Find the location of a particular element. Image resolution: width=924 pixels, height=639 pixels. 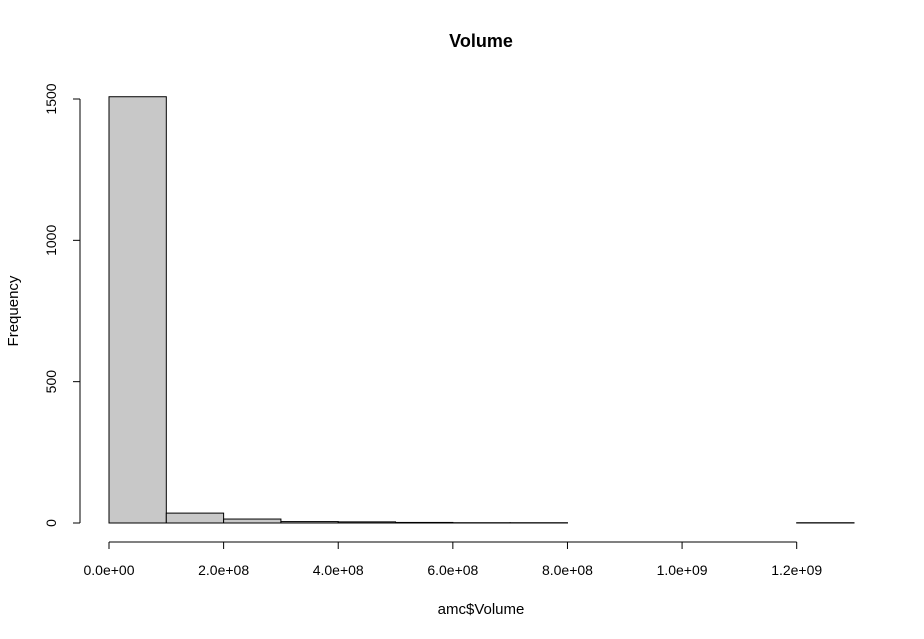

x-tick-label: 4.0e+08 is located at coordinates (338, 570).